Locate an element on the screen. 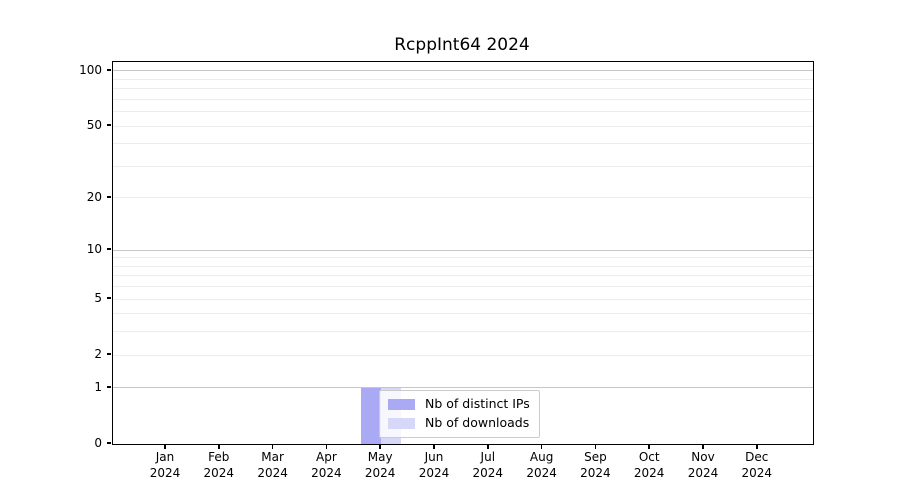 The image size is (900, 500). legend: Nb of distinct IPs Nb of downloads is located at coordinates (459, 414).